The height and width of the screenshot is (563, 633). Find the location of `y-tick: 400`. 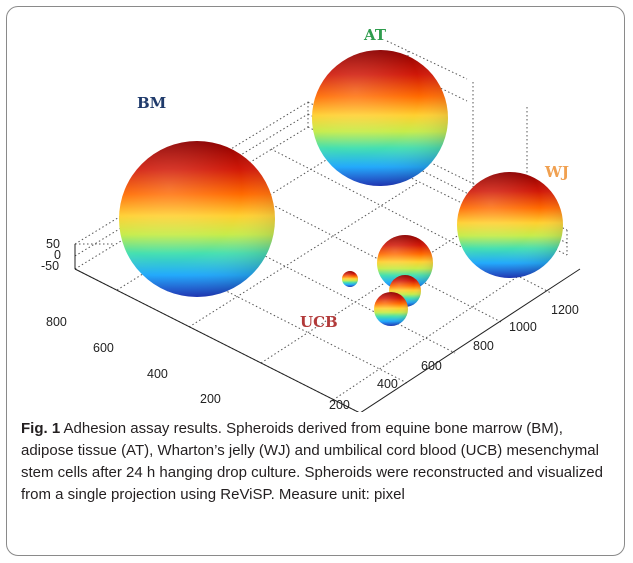

y-tick: 400 is located at coordinates (157, 374).